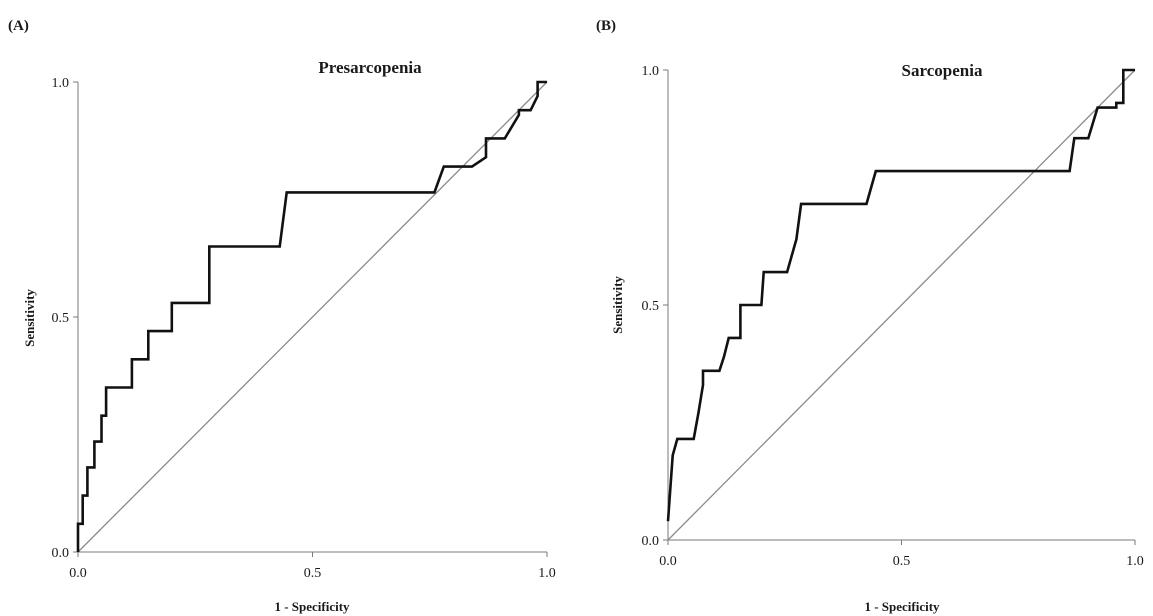  What do you see at coordinates (668, 561) in the screenshot?
I see `panel-b-x-tick-label: 0.0` at bounding box center [668, 561].